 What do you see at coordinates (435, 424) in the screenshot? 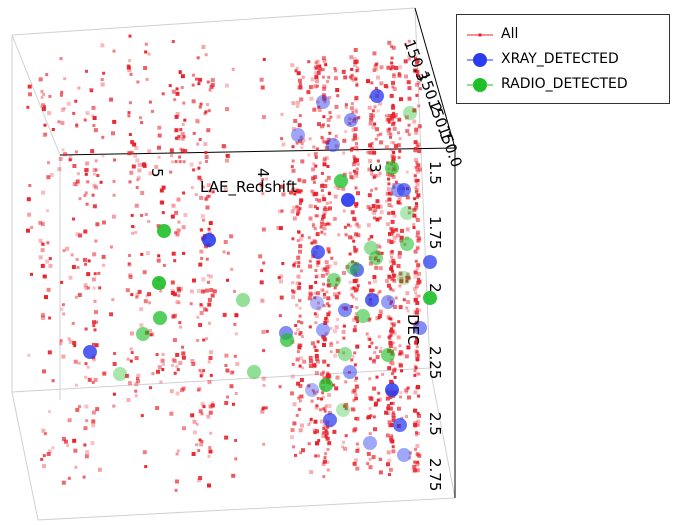
I see `y-tick-label: 2.5` at bounding box center [435, 424].